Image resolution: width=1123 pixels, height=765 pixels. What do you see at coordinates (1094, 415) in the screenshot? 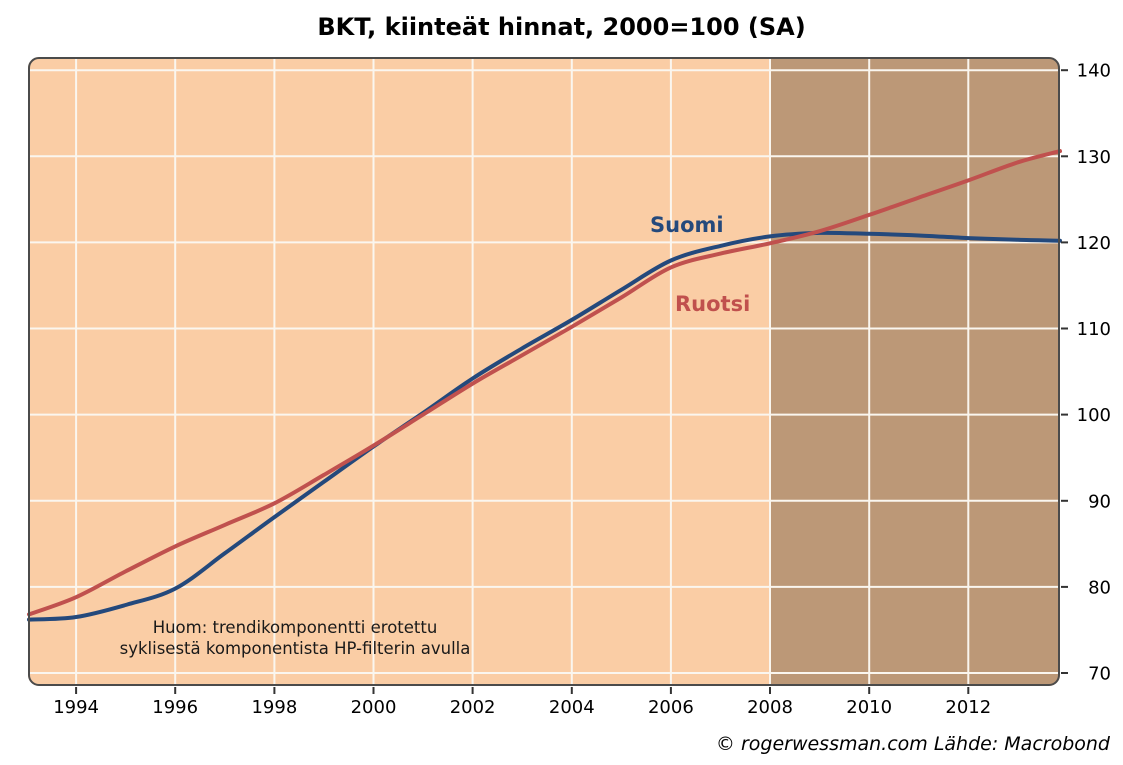
I see `svg-text: 100` at bounding box center [1094, 415].